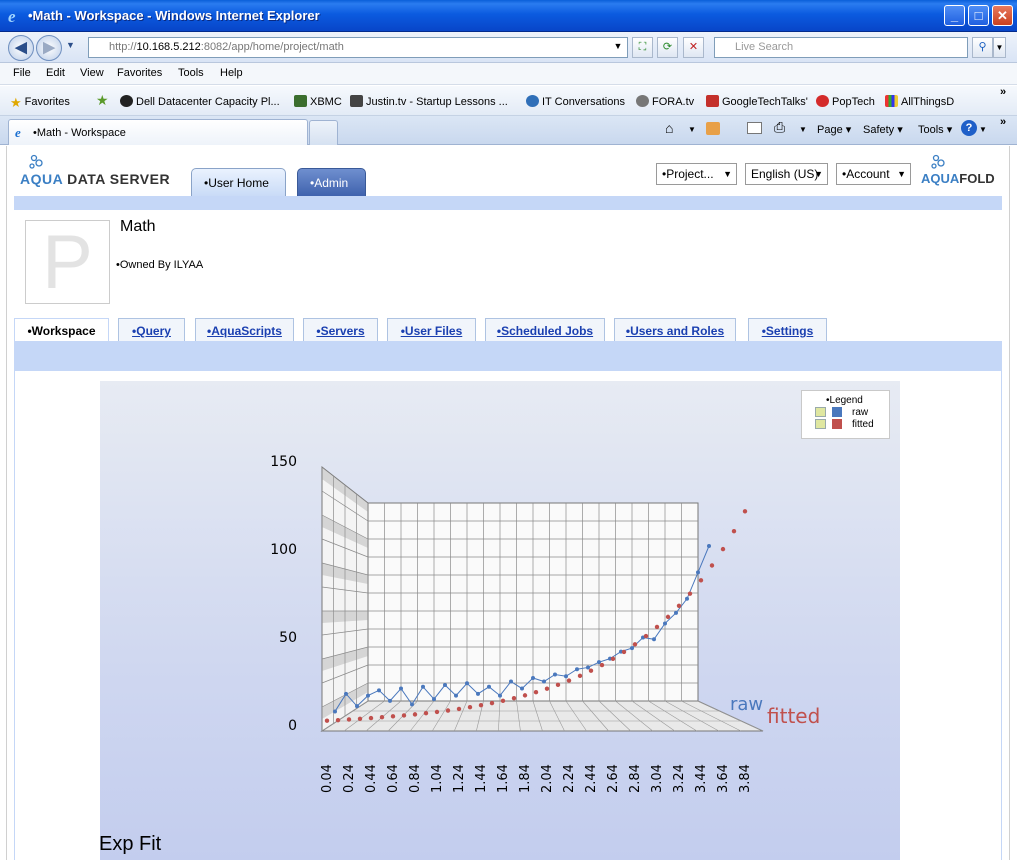 The width and height of the screenshot is (1017, 863). What do you see at coordinates (863, 424) in the screenshot?
I see `legend-fitted-label: fitted` at bounding box center [863, 424].